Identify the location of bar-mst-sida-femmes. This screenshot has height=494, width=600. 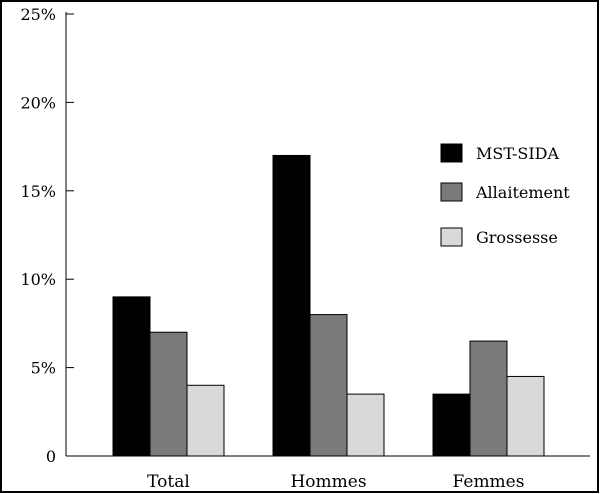
(451, 425).